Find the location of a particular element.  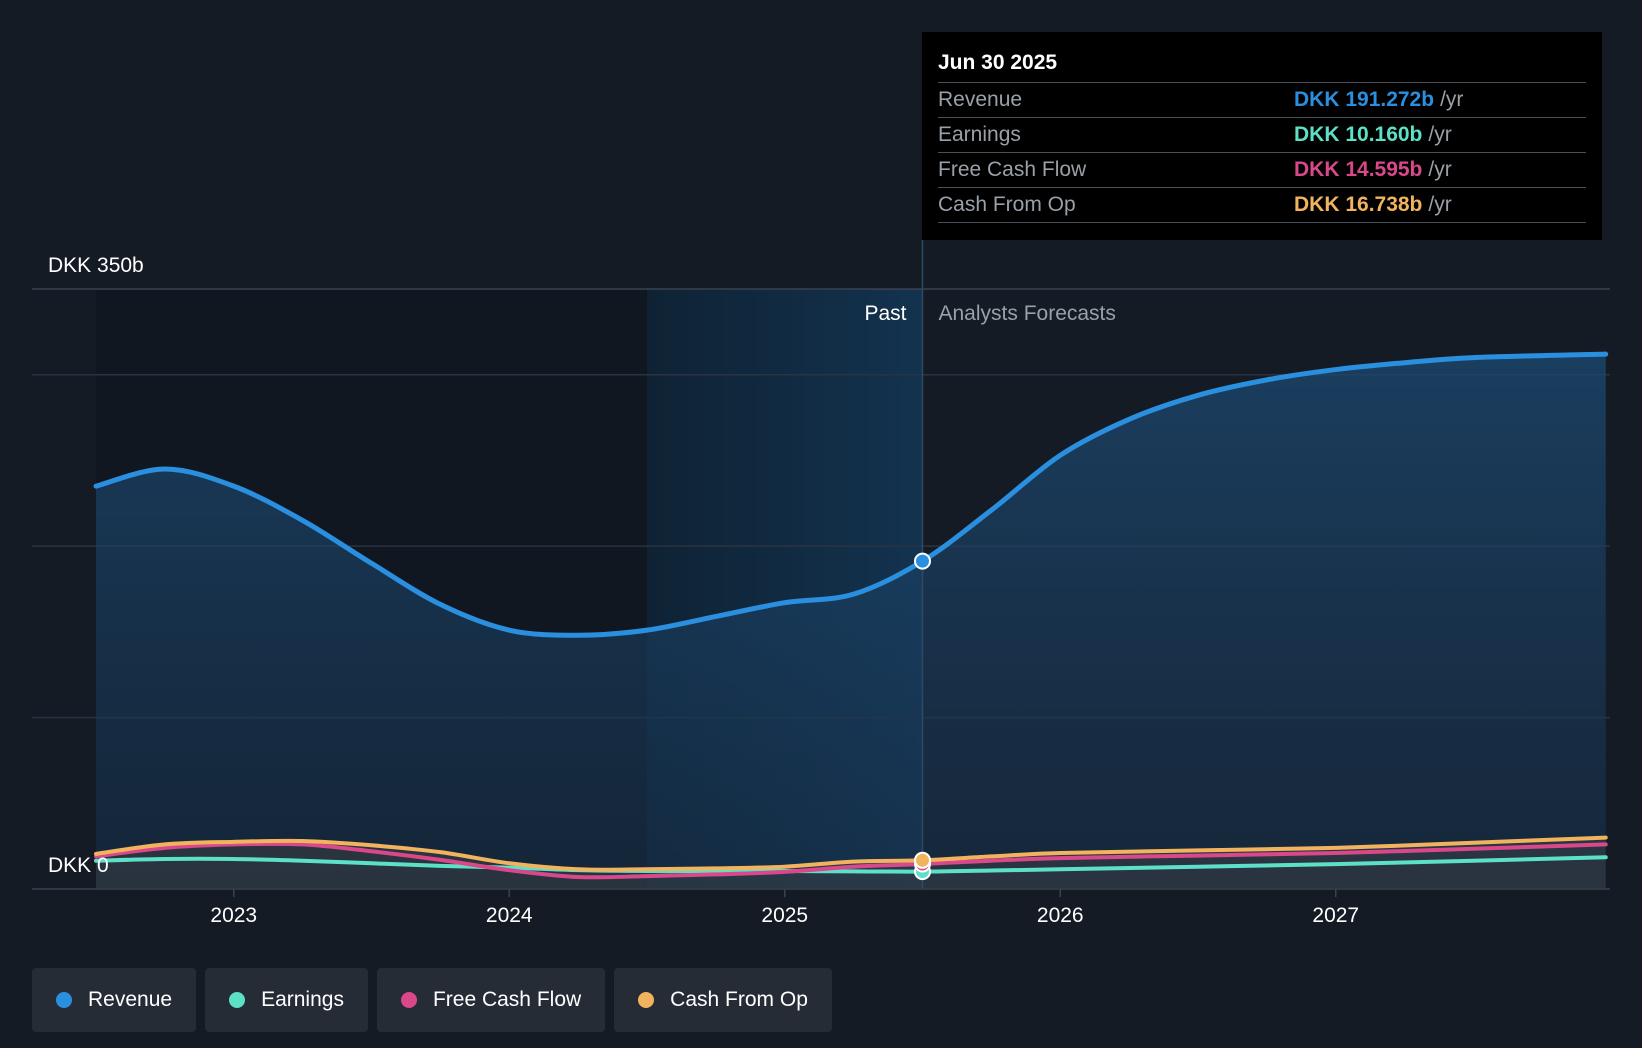

legend-label: Earnings is located at coordinates (302, 999).